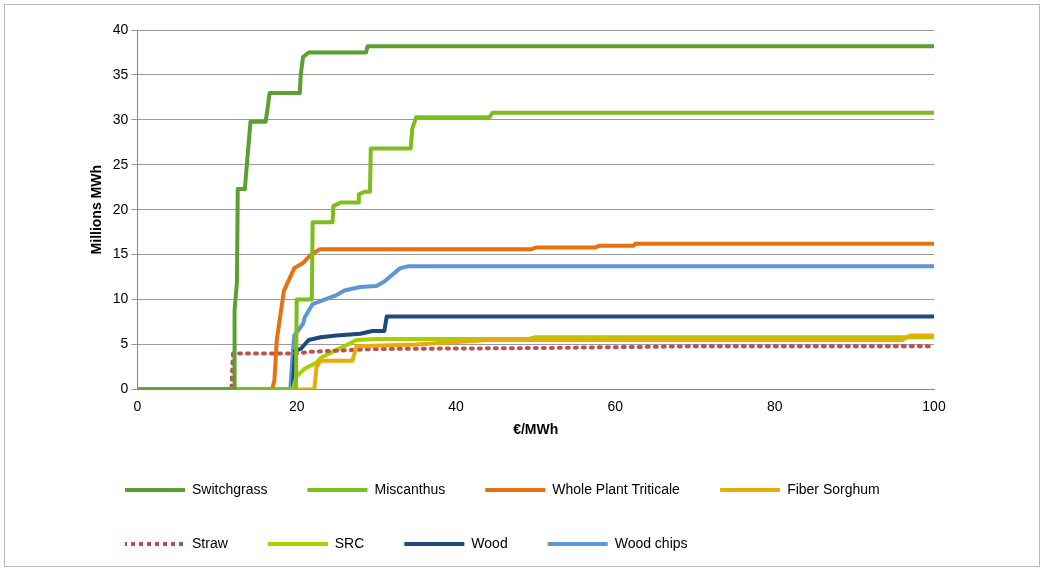 This screenshot has height=571, width=1044. What do you see at coordinates (230, 488) in the screenshot?
I see `legend-label: Switchgrass` at bounding box center [230, 488].